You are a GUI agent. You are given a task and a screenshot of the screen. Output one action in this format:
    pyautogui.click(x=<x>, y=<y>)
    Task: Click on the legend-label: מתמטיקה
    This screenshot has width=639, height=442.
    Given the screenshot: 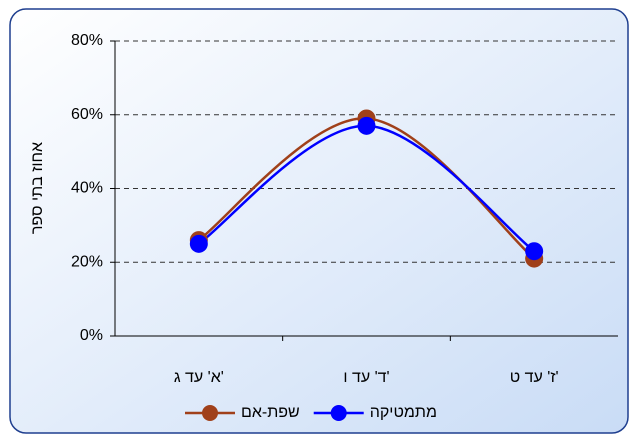 What is the action you would take?
    pyautogui.click(x=403, y=412)
    